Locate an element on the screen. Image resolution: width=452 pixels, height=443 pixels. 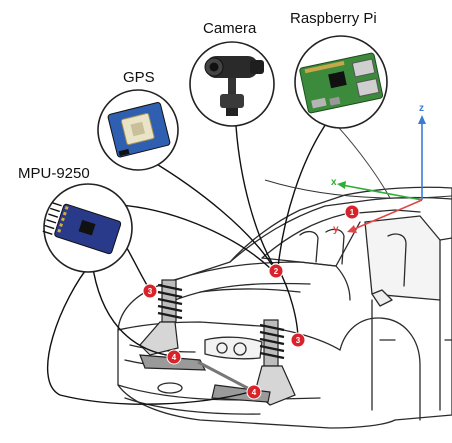
mpu-chip is located at coordinates (87, 227).